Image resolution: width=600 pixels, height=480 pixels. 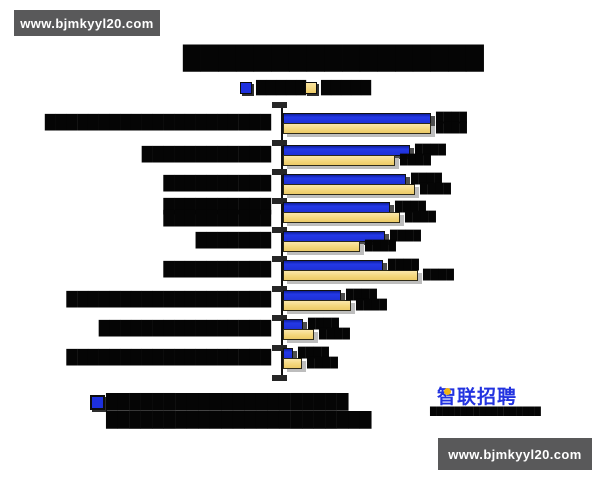 I want to click on category-label: ████████████, so click(x=206, y=155).